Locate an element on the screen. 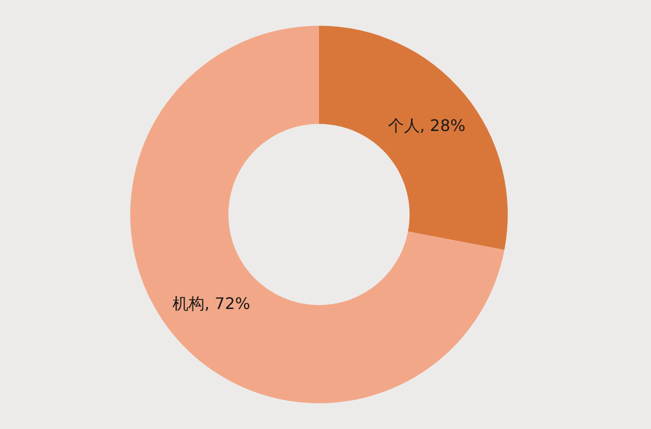  slice-label: 个人, 28% is located at coordinates (427, 125).